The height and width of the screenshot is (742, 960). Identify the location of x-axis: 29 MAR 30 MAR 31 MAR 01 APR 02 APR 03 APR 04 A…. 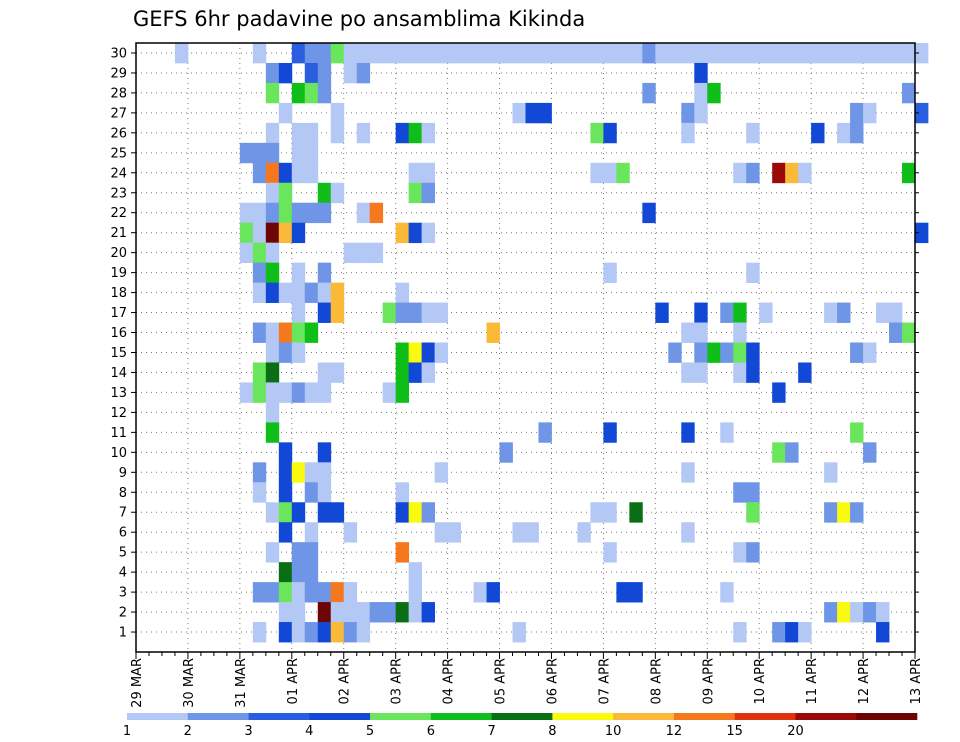
(527, 680).